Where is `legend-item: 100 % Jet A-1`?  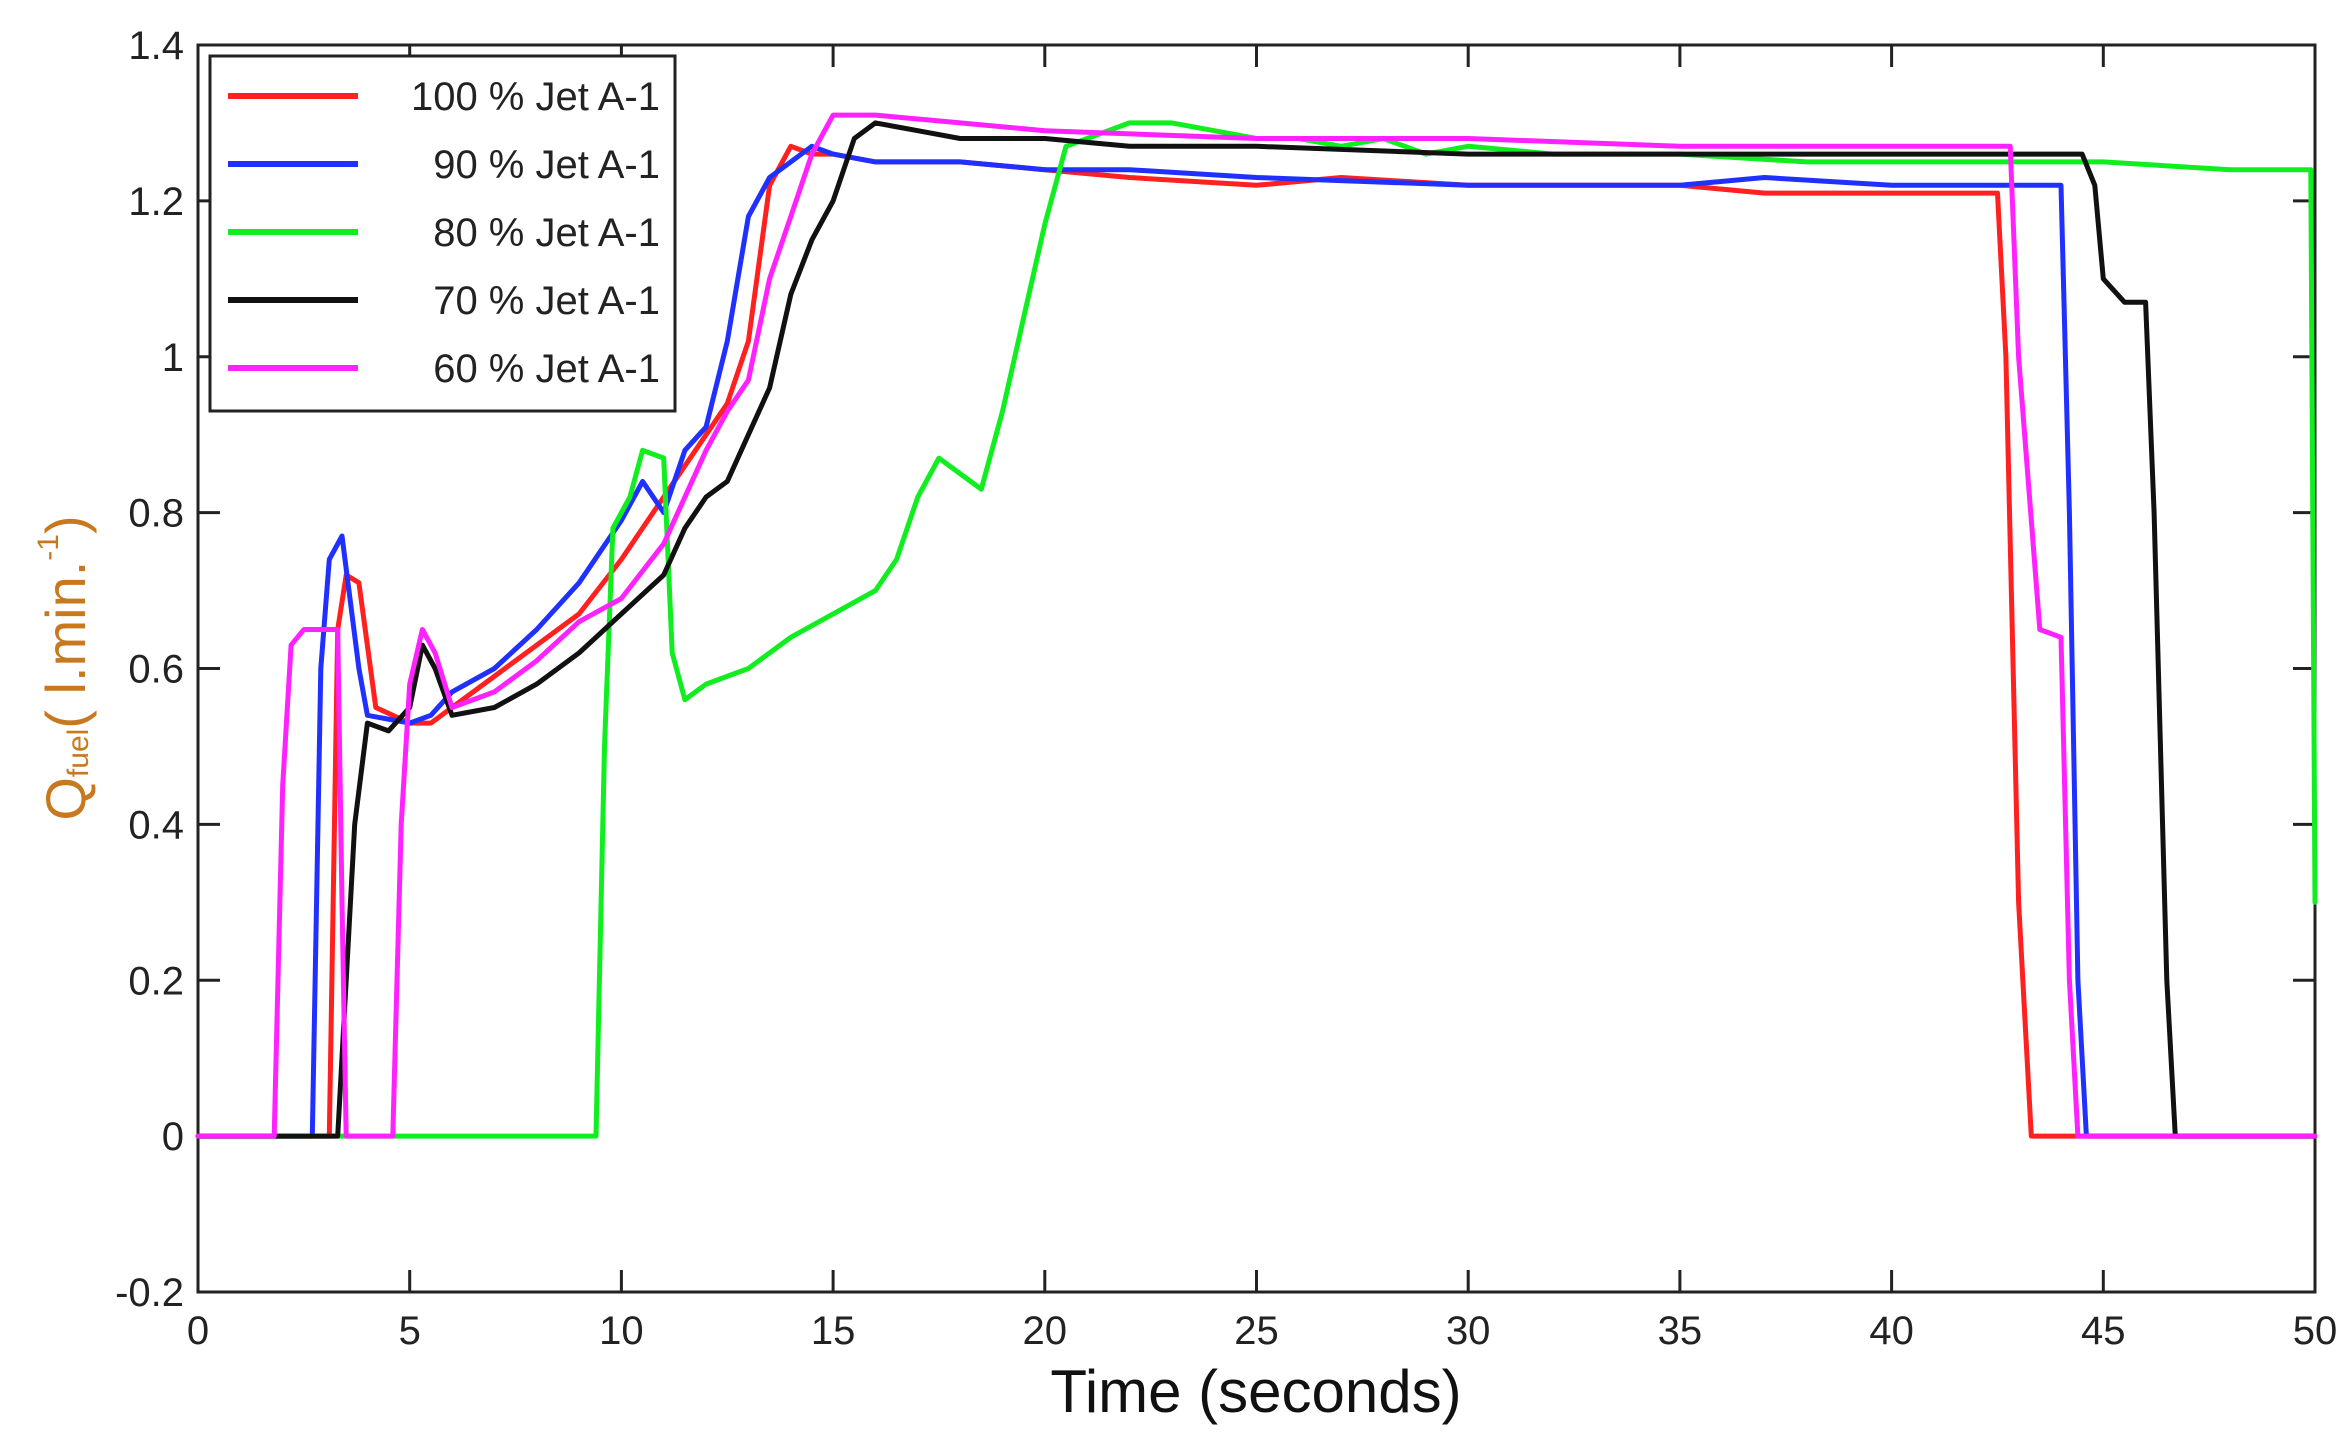 legend-item: 100 % Jet A-1 is located at coordinates (444, 97).